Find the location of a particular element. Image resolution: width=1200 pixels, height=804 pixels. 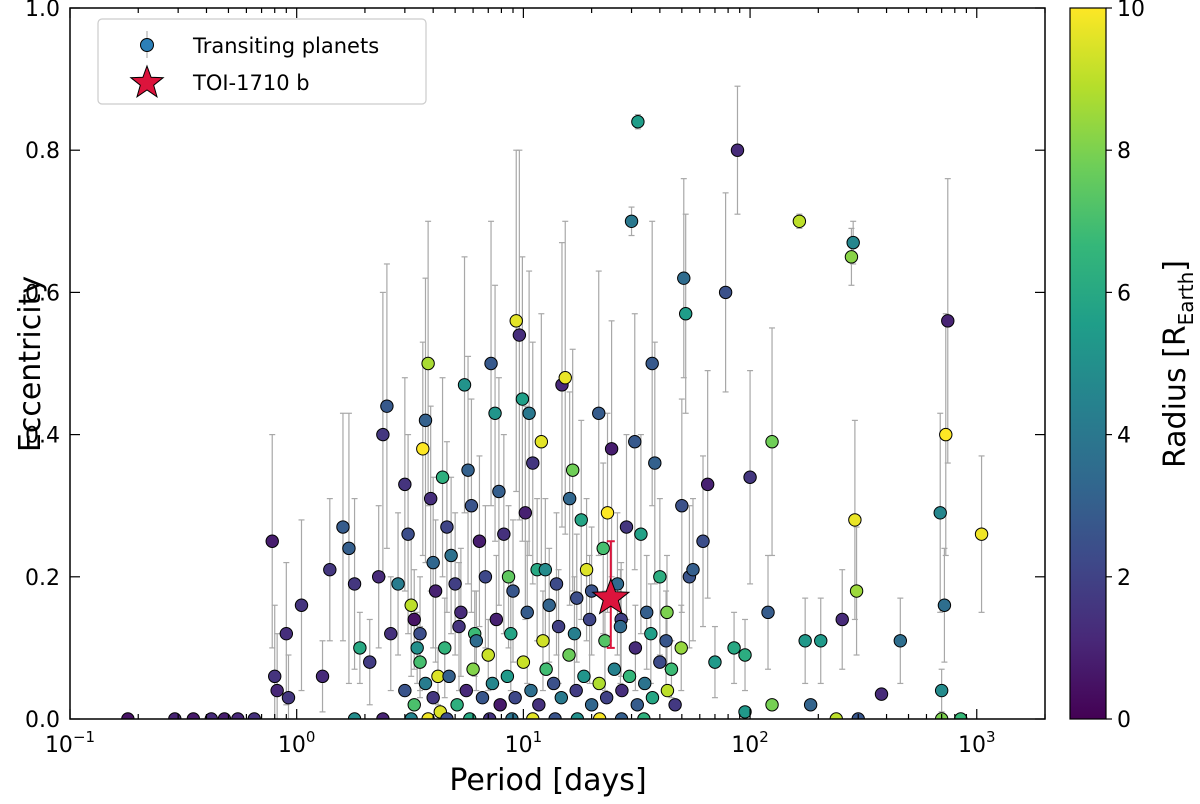

x-tick-label: 10³ is located at coordinates (977, 743).